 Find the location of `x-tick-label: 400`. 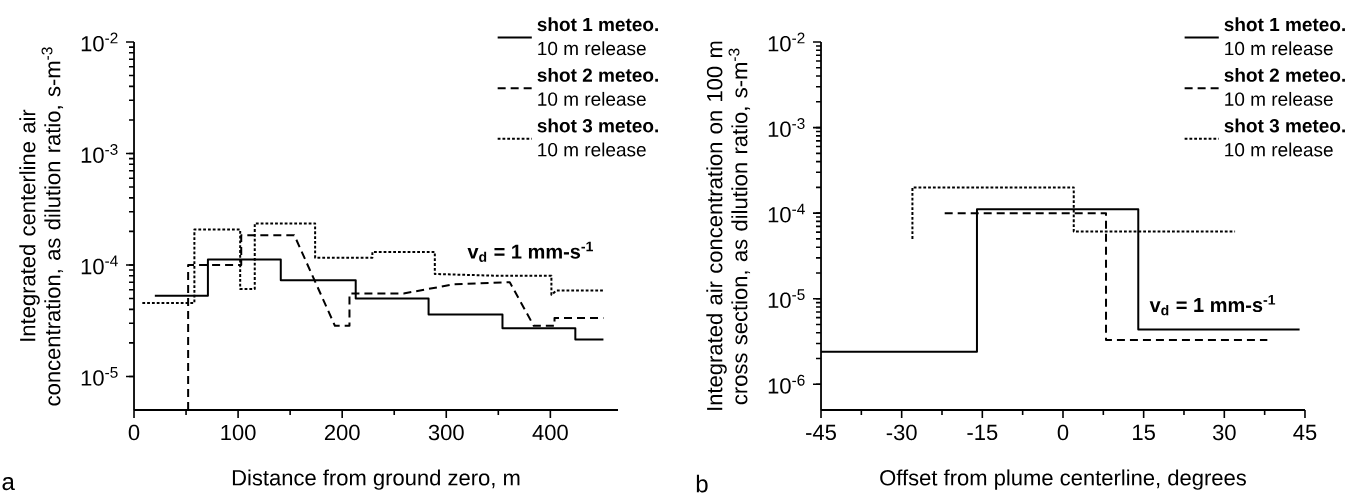

x-tick-label: 400 is located at coordinates (550, 432).